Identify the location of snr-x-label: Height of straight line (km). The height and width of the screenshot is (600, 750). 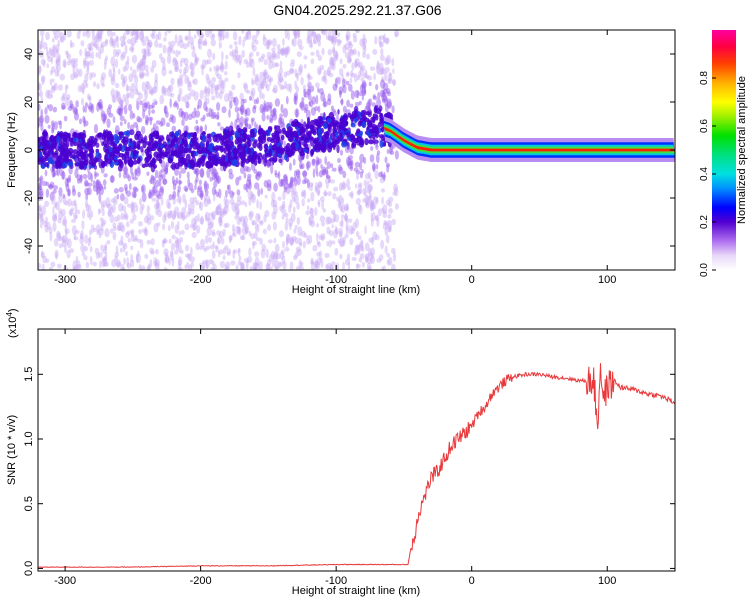
(356, 591).